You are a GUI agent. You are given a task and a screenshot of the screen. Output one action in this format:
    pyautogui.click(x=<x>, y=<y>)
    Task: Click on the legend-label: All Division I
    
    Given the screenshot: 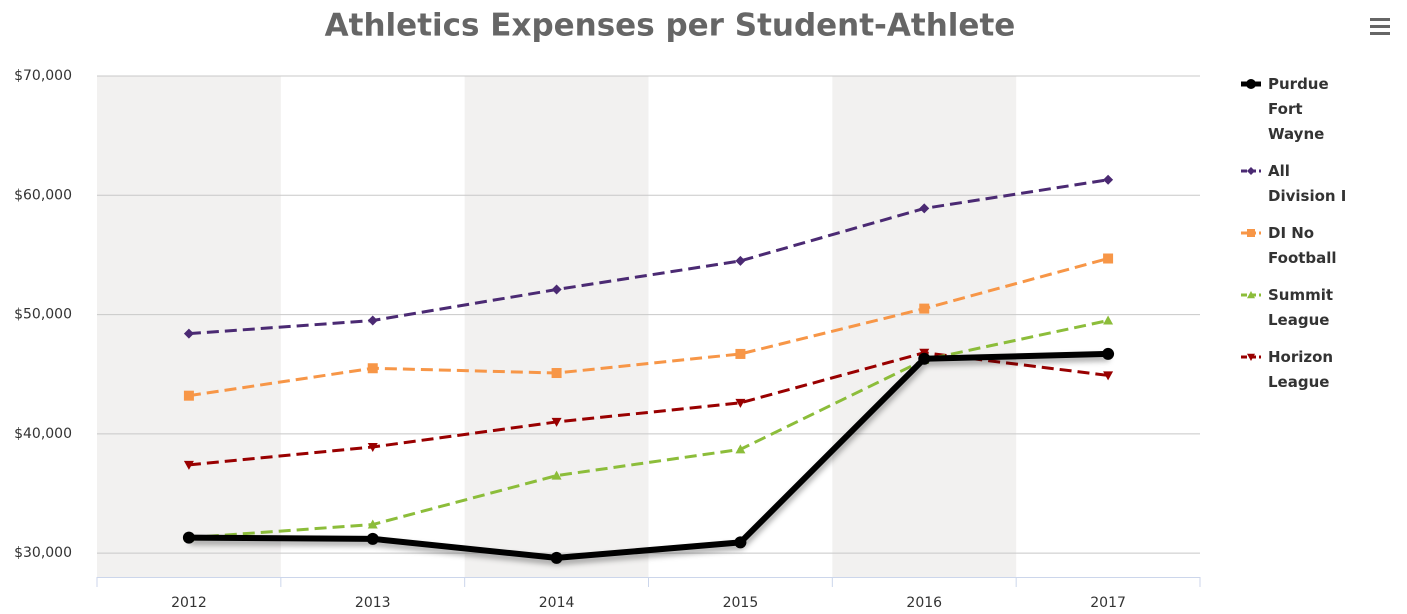 What is the action you would take?
    pyautogui.click(x=1307, y=183)
    